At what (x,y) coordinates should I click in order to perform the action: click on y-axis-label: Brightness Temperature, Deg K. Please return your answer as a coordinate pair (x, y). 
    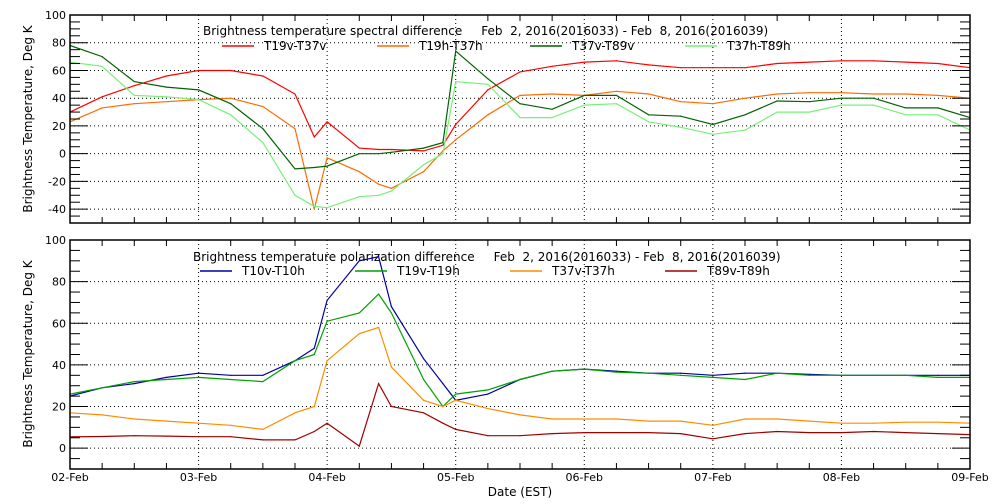
    Looking at the image, I should click on (28, 353).